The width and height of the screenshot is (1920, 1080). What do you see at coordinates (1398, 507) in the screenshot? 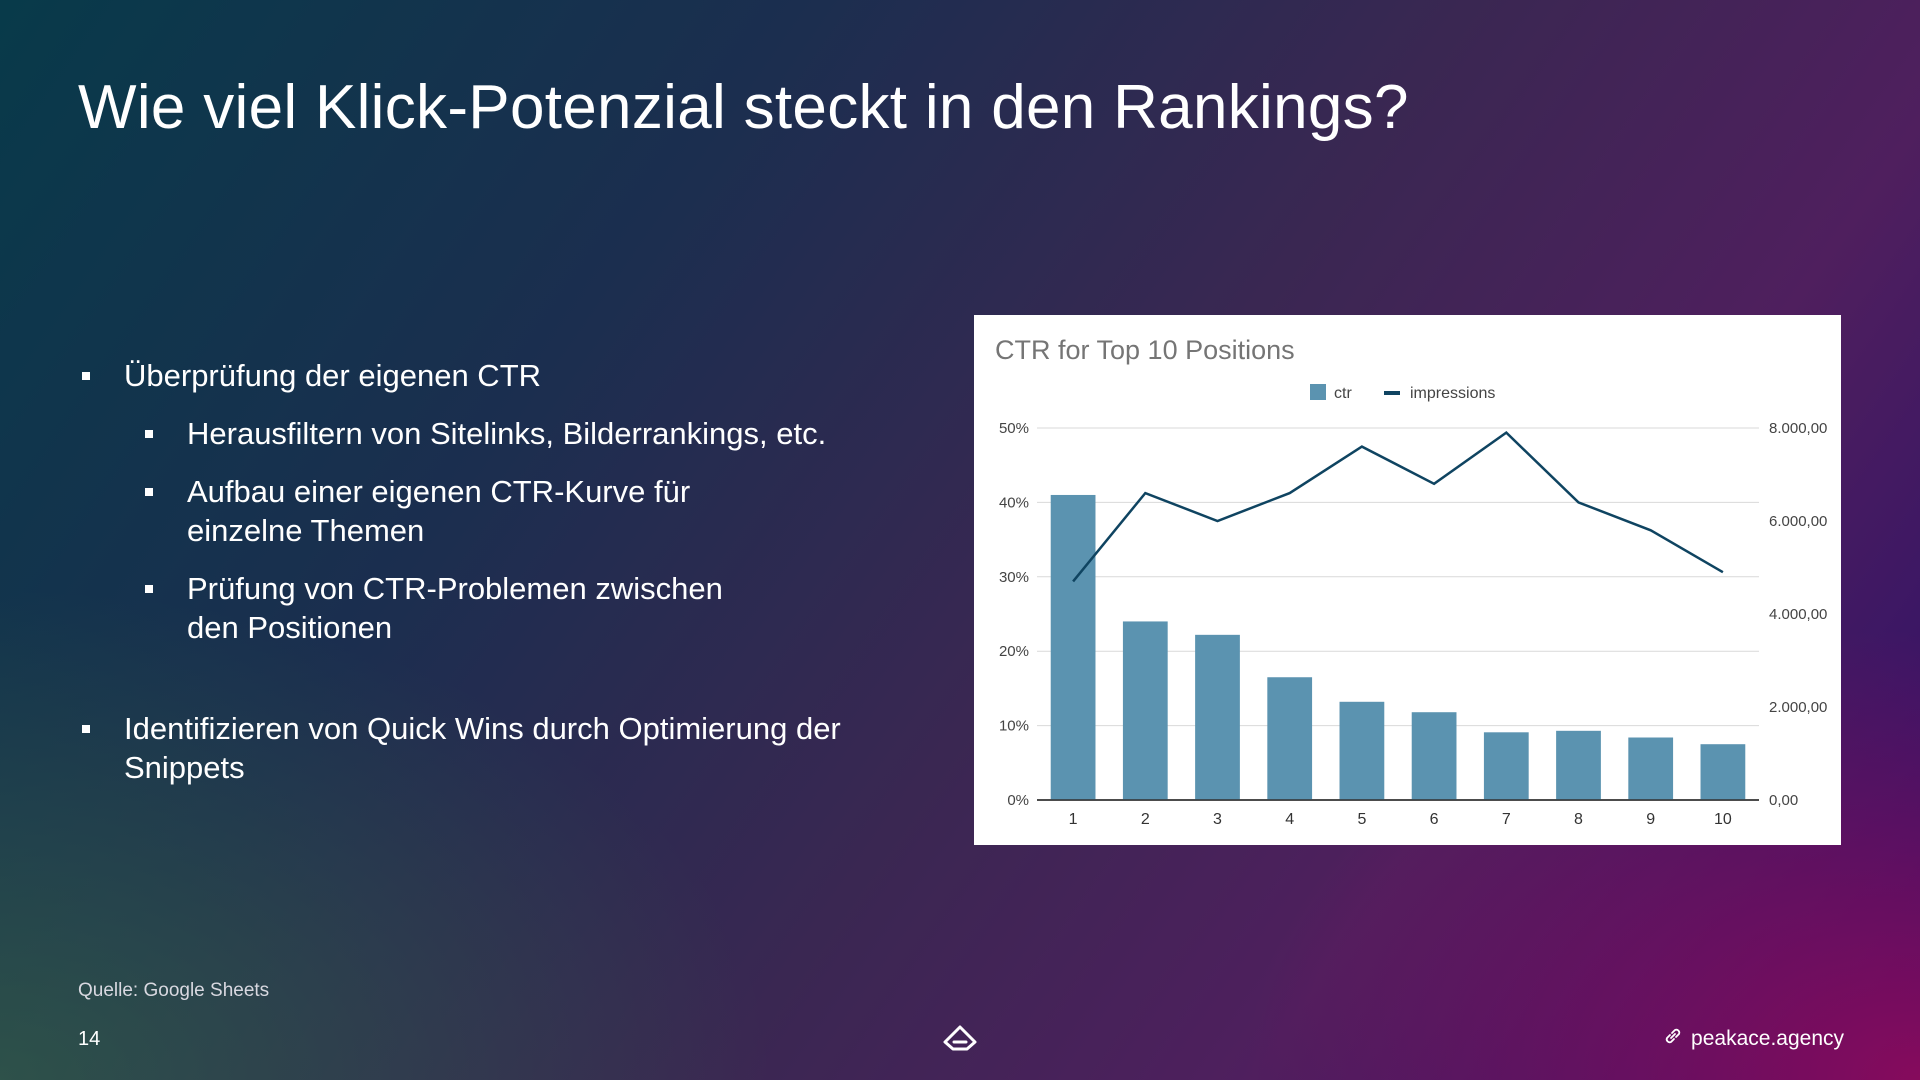
I see `line-impressions` at bounding box center [1398, 507].